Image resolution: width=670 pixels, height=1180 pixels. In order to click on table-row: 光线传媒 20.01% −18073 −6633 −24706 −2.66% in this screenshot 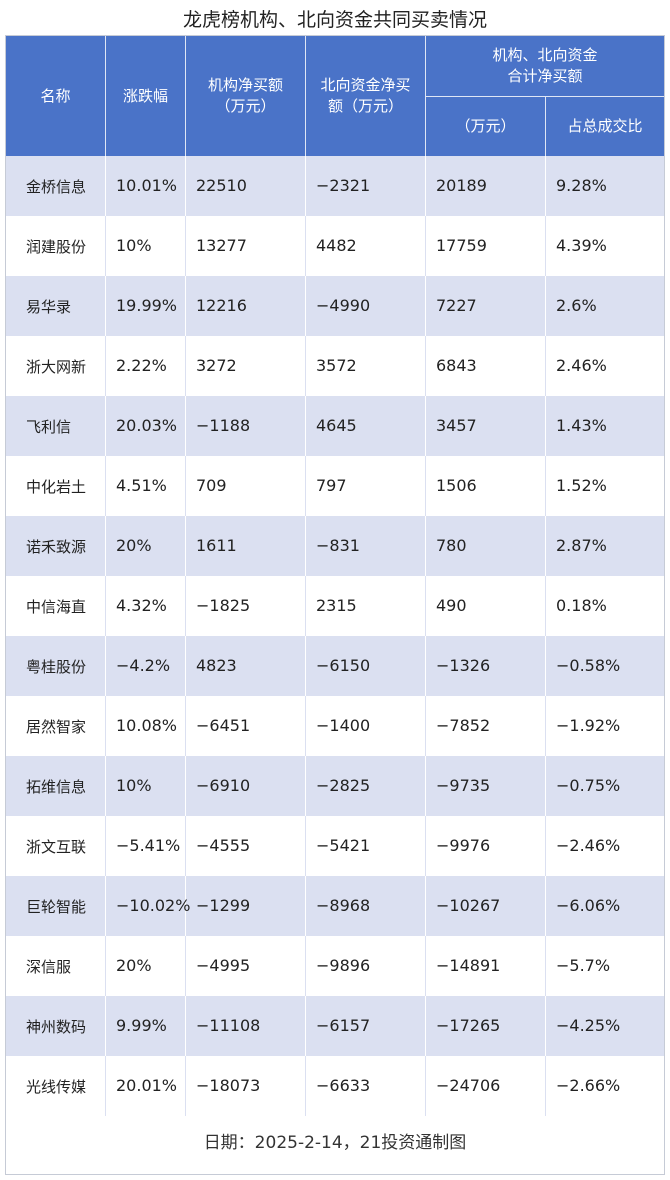, I will do `click(335, 1086)`.